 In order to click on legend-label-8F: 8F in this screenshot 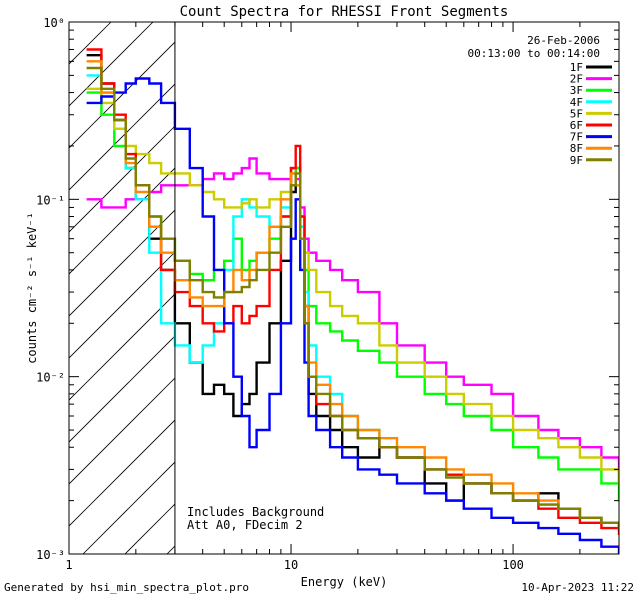, I will do `click(576, 148)`.